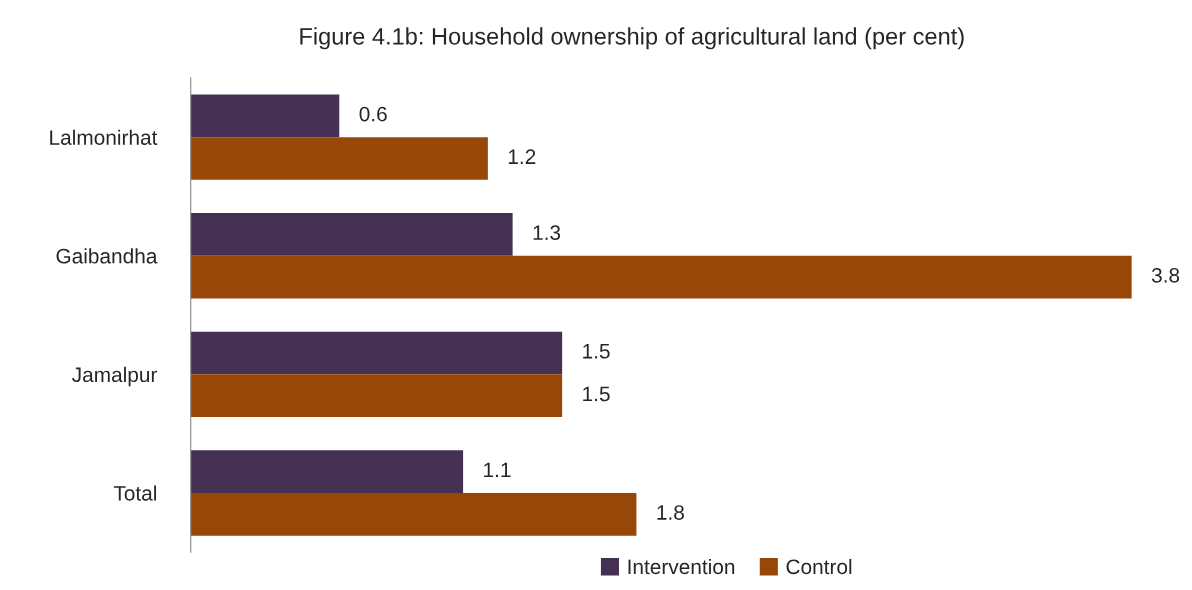 The width and height of the screenshot is (1192, 590). Describe the element at coordinates (547, 233) in the screenshot. I see `data-label: 1.3` at that location.